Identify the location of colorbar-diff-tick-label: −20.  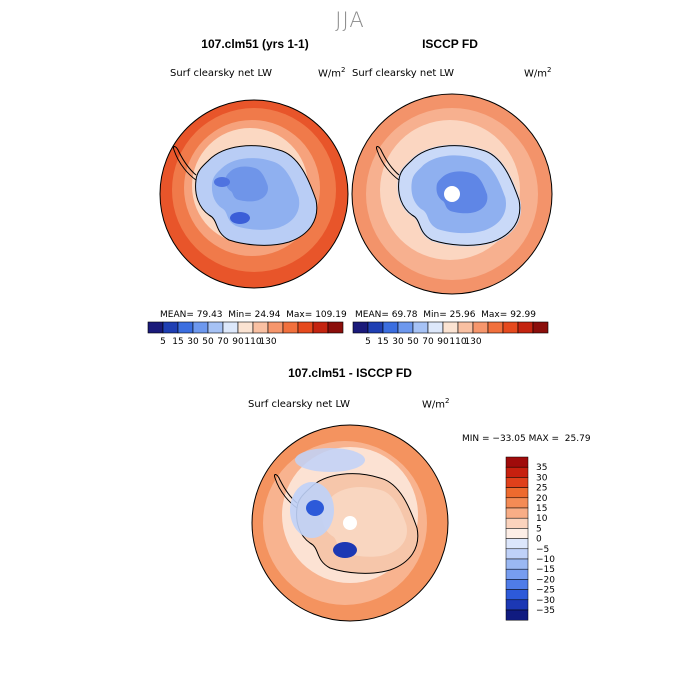
(545, 580).